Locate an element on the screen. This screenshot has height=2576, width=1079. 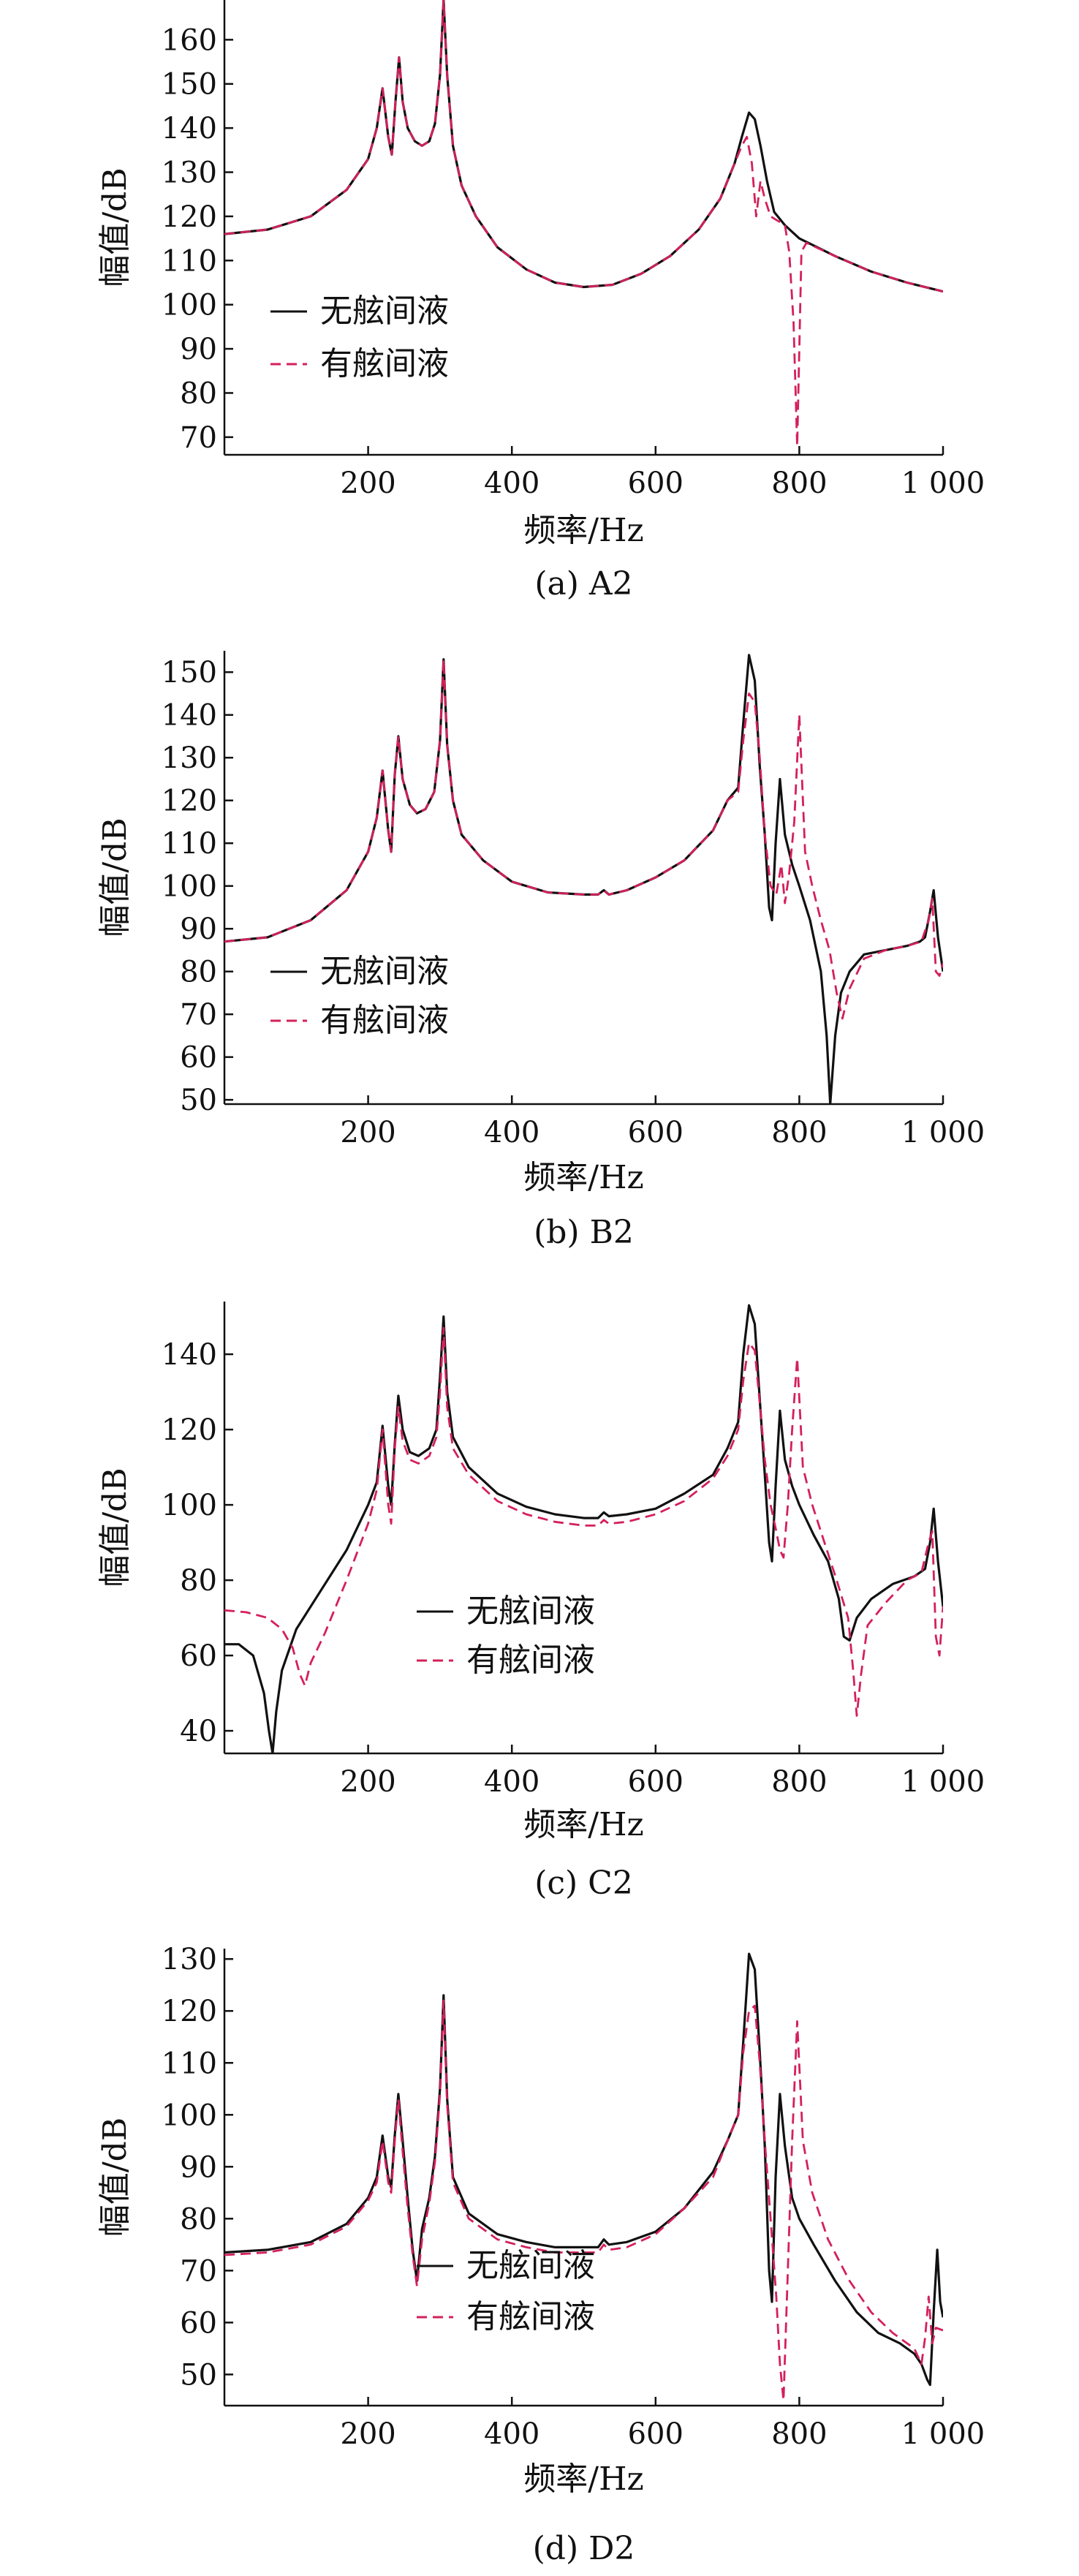
chart-caption: (d) D2 is located at coordinates (584, 2548).